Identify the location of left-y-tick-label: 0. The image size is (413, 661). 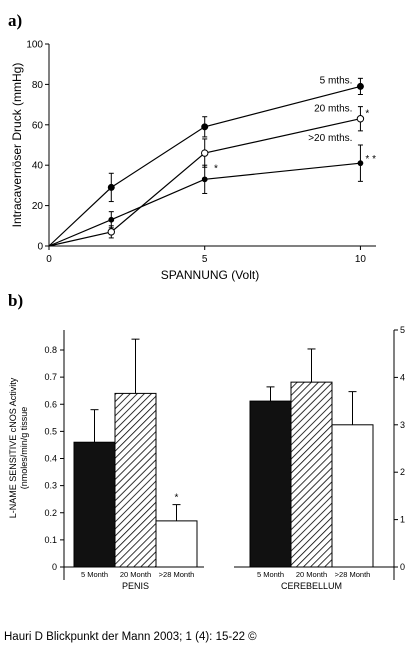
(54, 567).